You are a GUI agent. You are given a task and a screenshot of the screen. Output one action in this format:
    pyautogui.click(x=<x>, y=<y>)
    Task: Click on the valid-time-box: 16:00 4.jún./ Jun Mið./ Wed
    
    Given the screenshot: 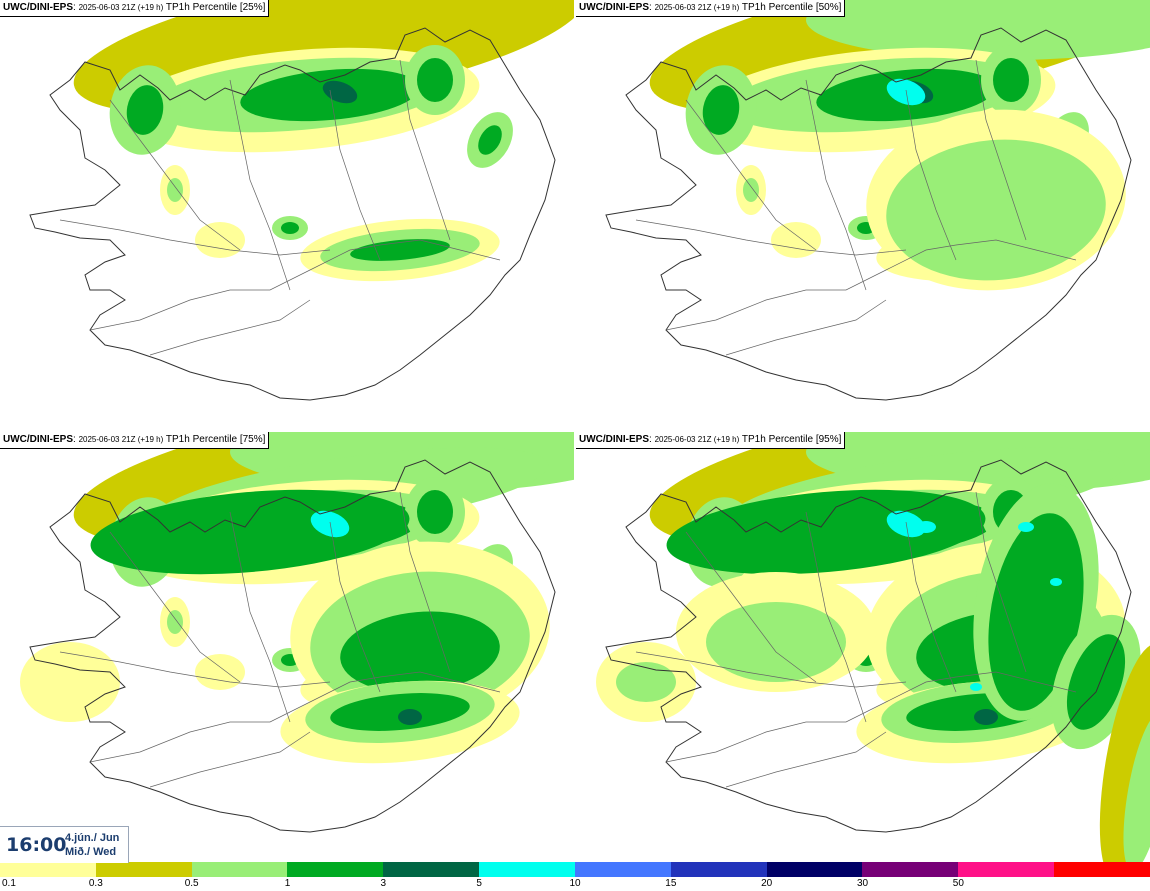 What is the action you would take?
    pyautogui.click(x=64, y=844)
    